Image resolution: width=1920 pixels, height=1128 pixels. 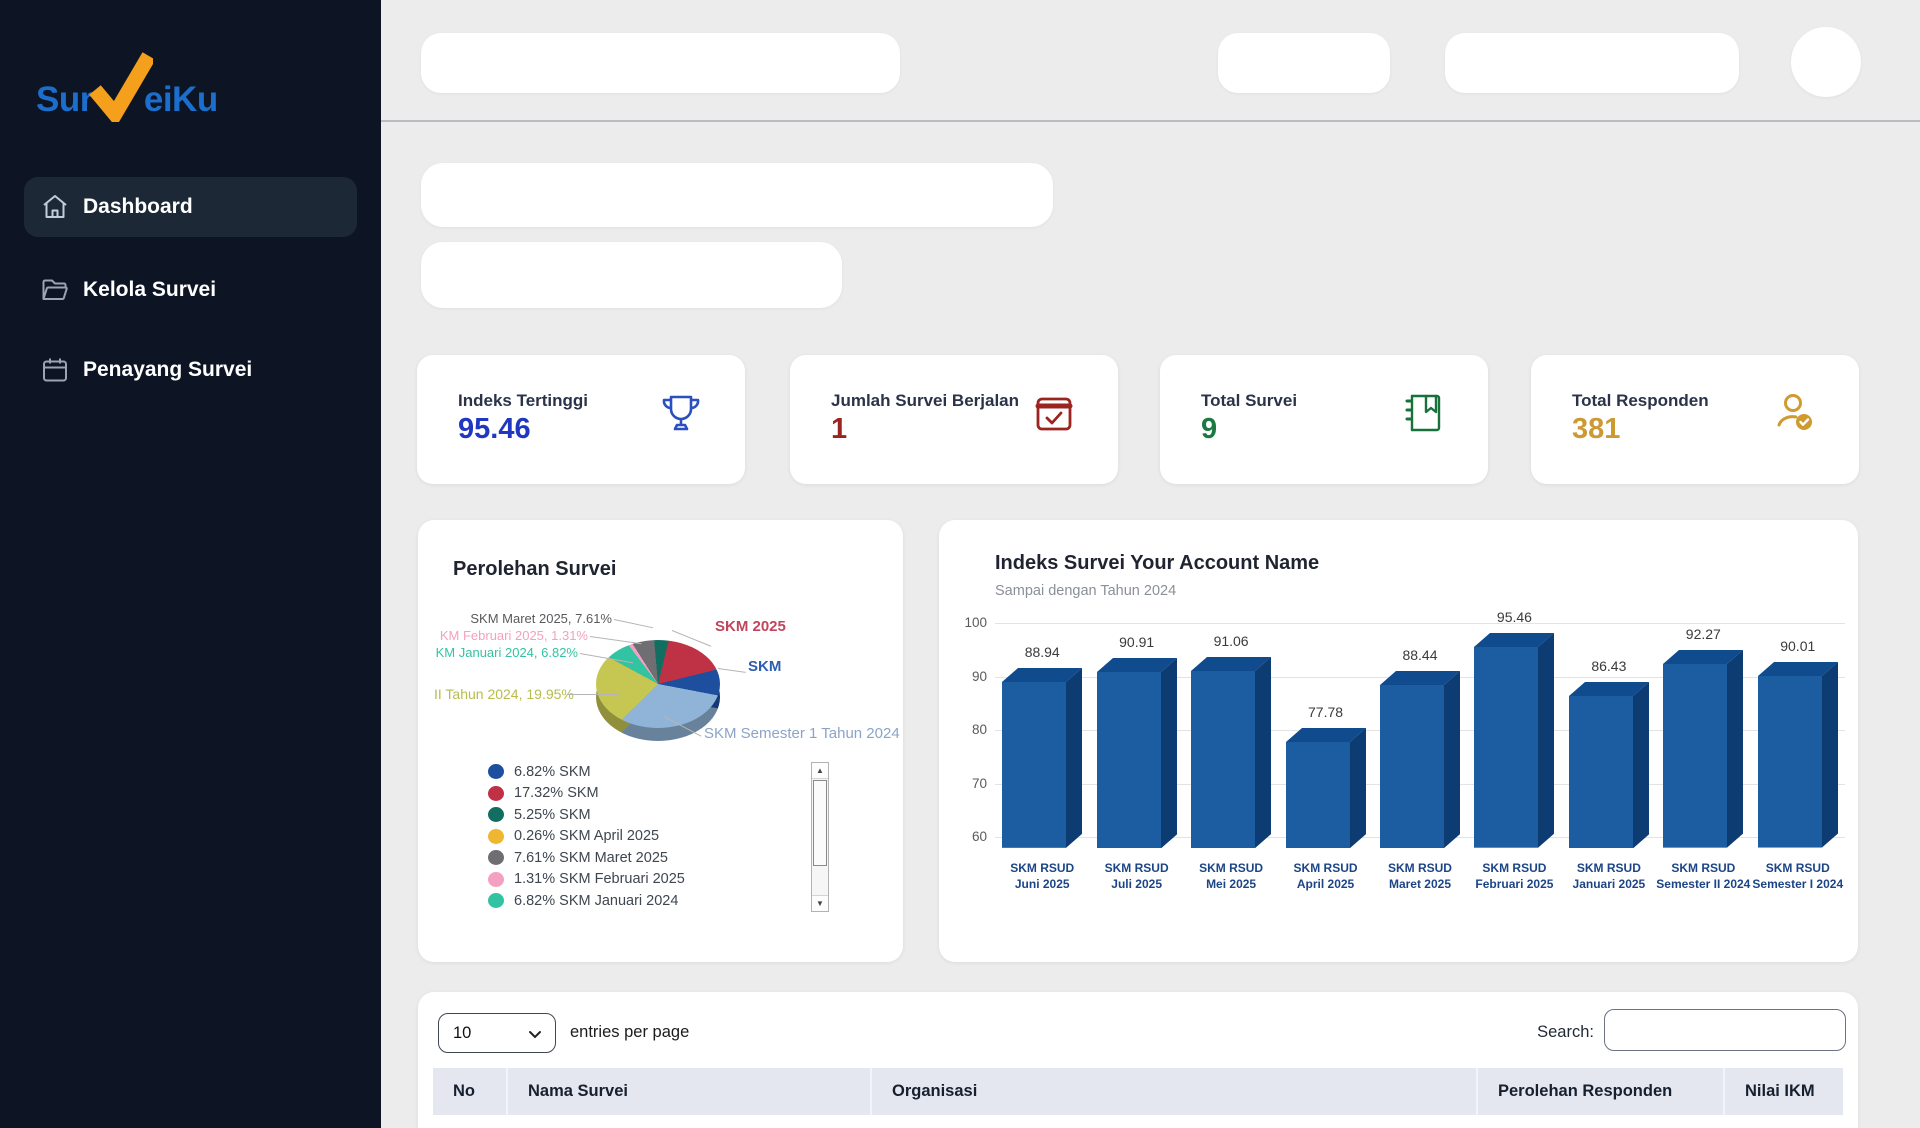 I want to click on app-logo: Sur eiKu, so click(x=127, y=86).